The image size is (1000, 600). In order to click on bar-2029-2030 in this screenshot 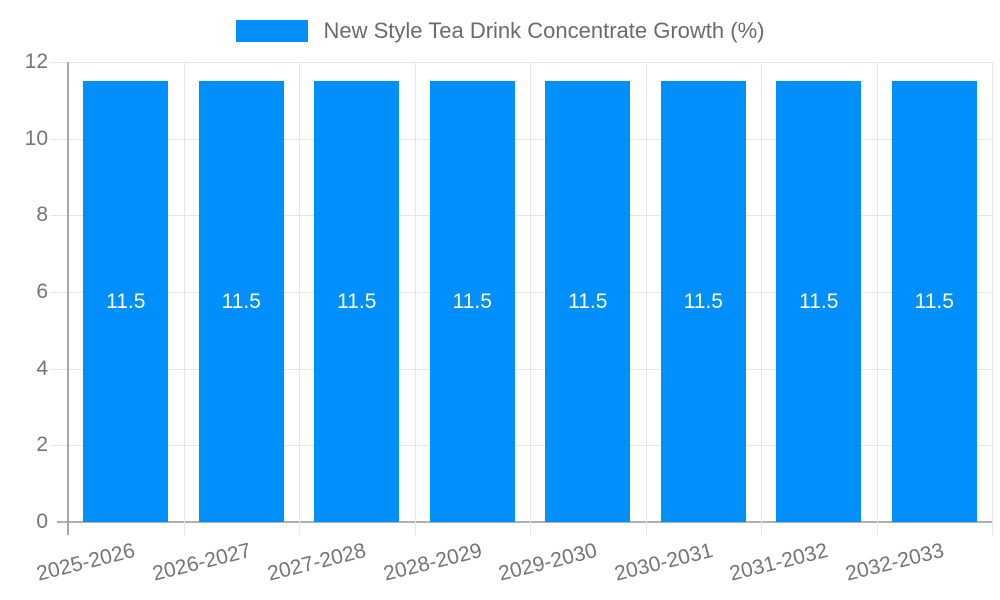, I will do `click(588, 301)`.